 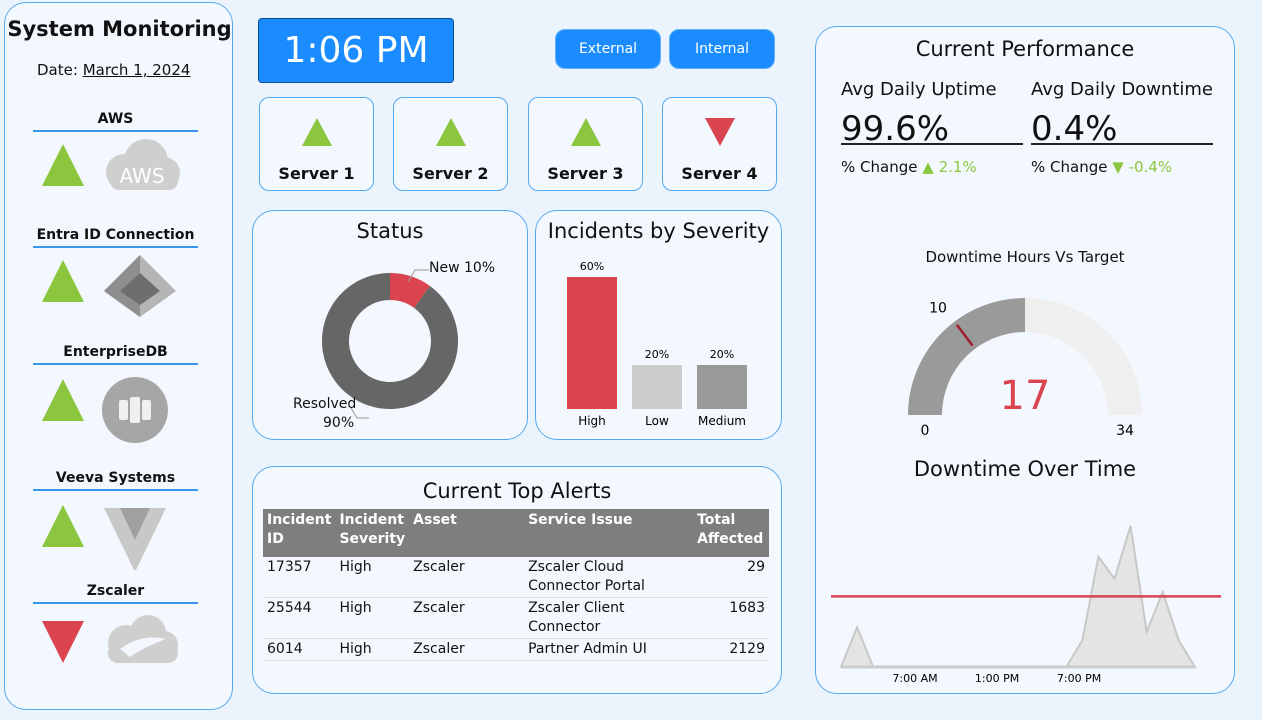 I want to click on cell-service-issue: Partner Admin UI, so click(x=609, y=649).